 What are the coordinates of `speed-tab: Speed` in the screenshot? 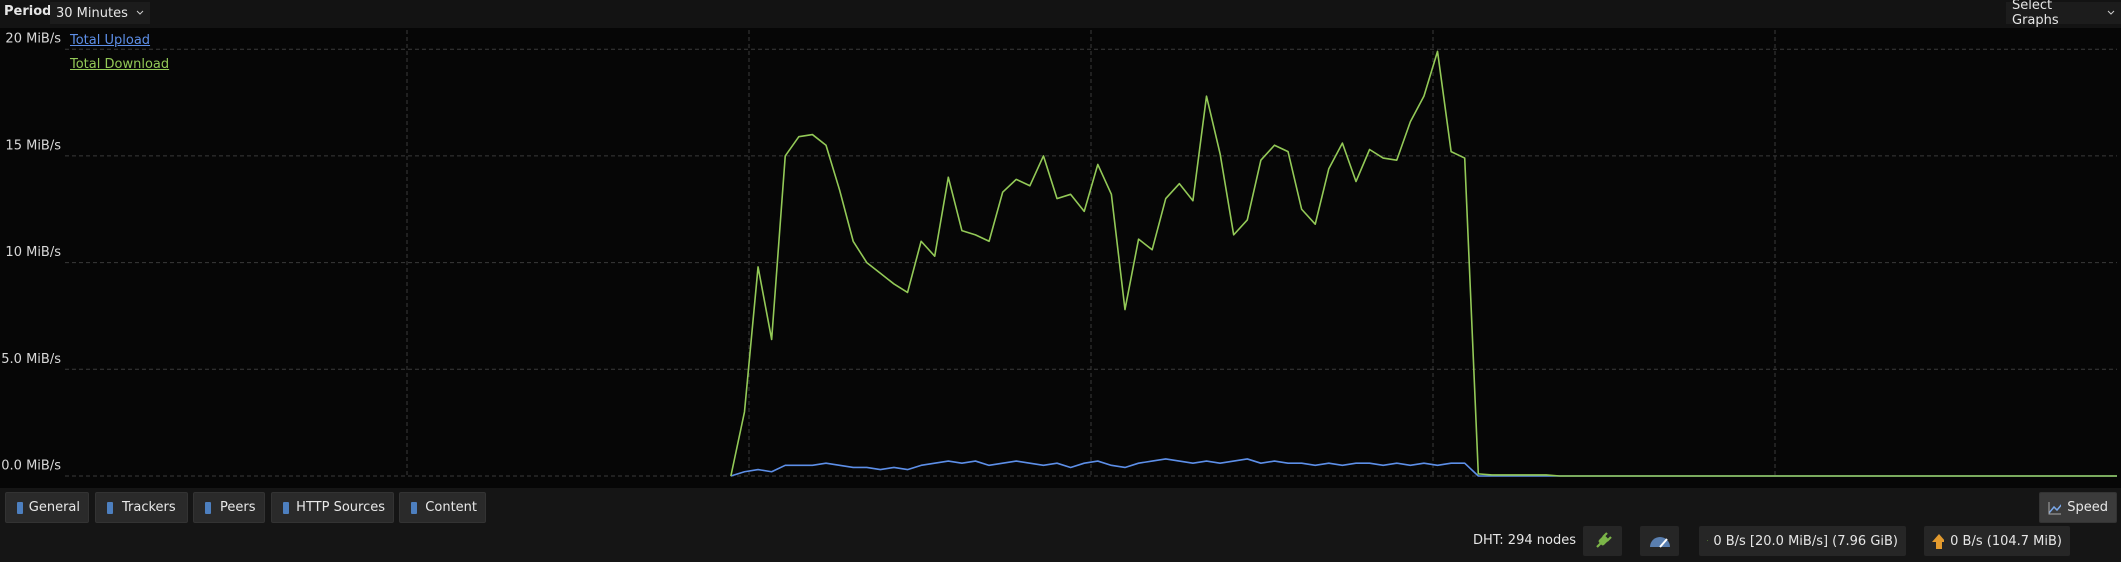 It's located at (2078, 507).